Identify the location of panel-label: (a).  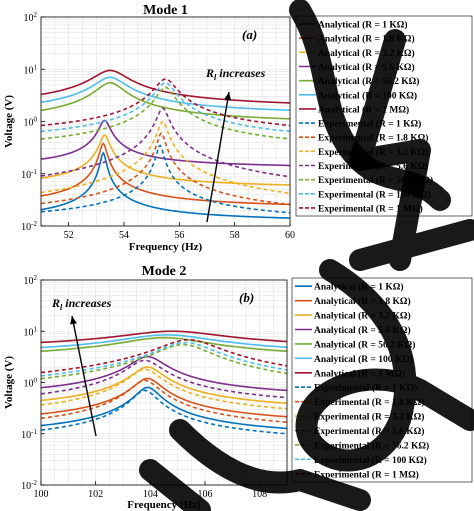
(249, 34).